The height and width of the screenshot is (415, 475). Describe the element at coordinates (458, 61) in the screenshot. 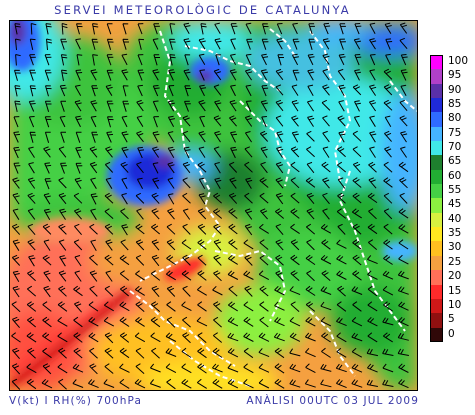

I see `legend-value: 100` at that location.